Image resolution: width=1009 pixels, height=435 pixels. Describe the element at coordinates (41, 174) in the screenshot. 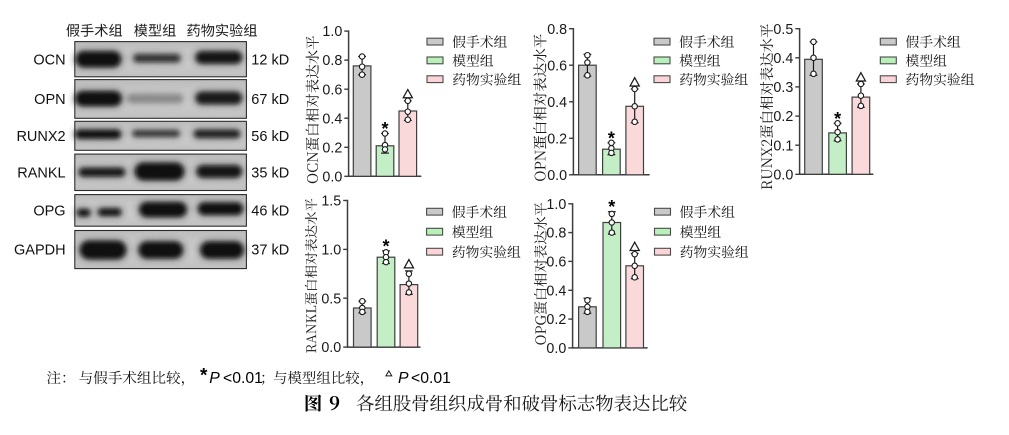

I see `svg-text: RANKL` at that location.